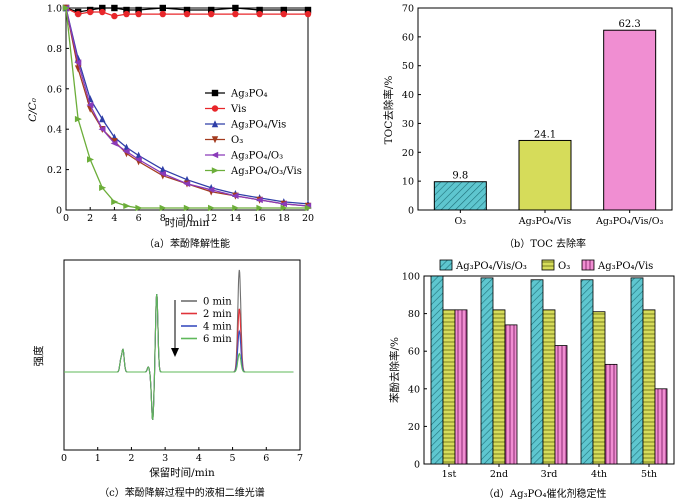 The image size is (700, 503). What do you see at coordinates (408, 37) in the screenshot?
I see `y-tick-label: 60` at bounding box center [408, 37].